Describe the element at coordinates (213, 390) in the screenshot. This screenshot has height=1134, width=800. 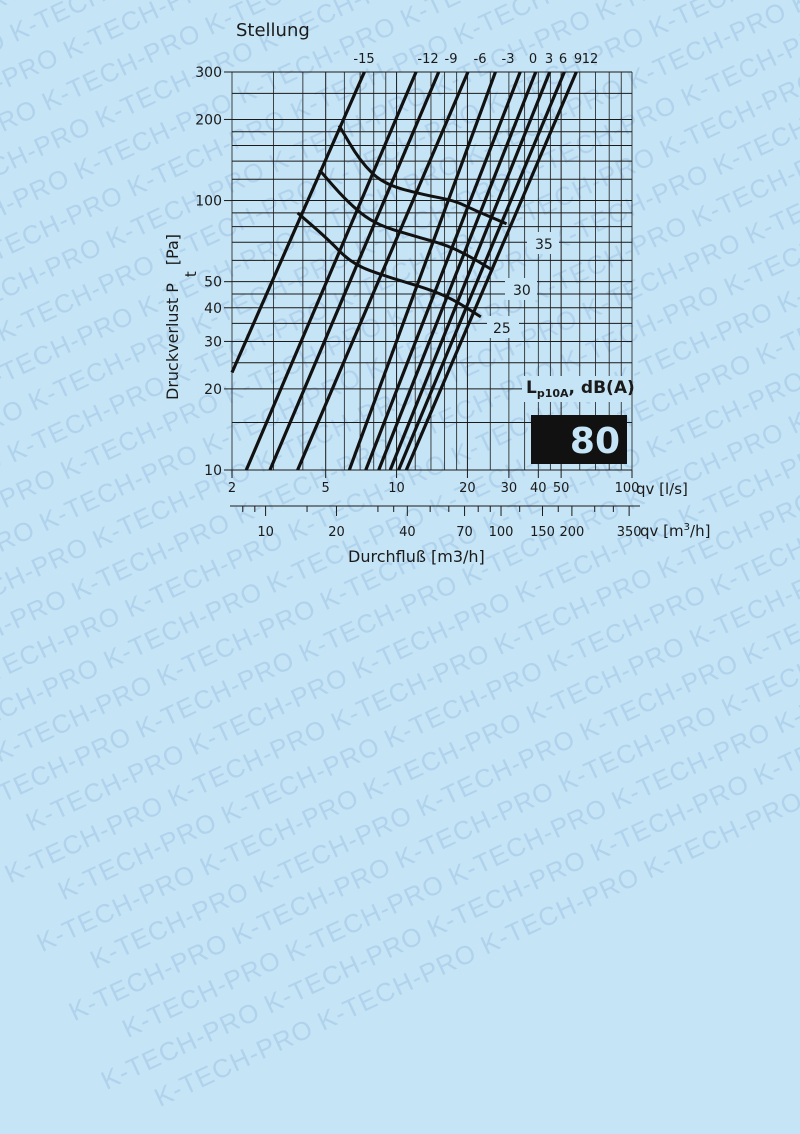
I see `y-tick-label: 20` at that location.